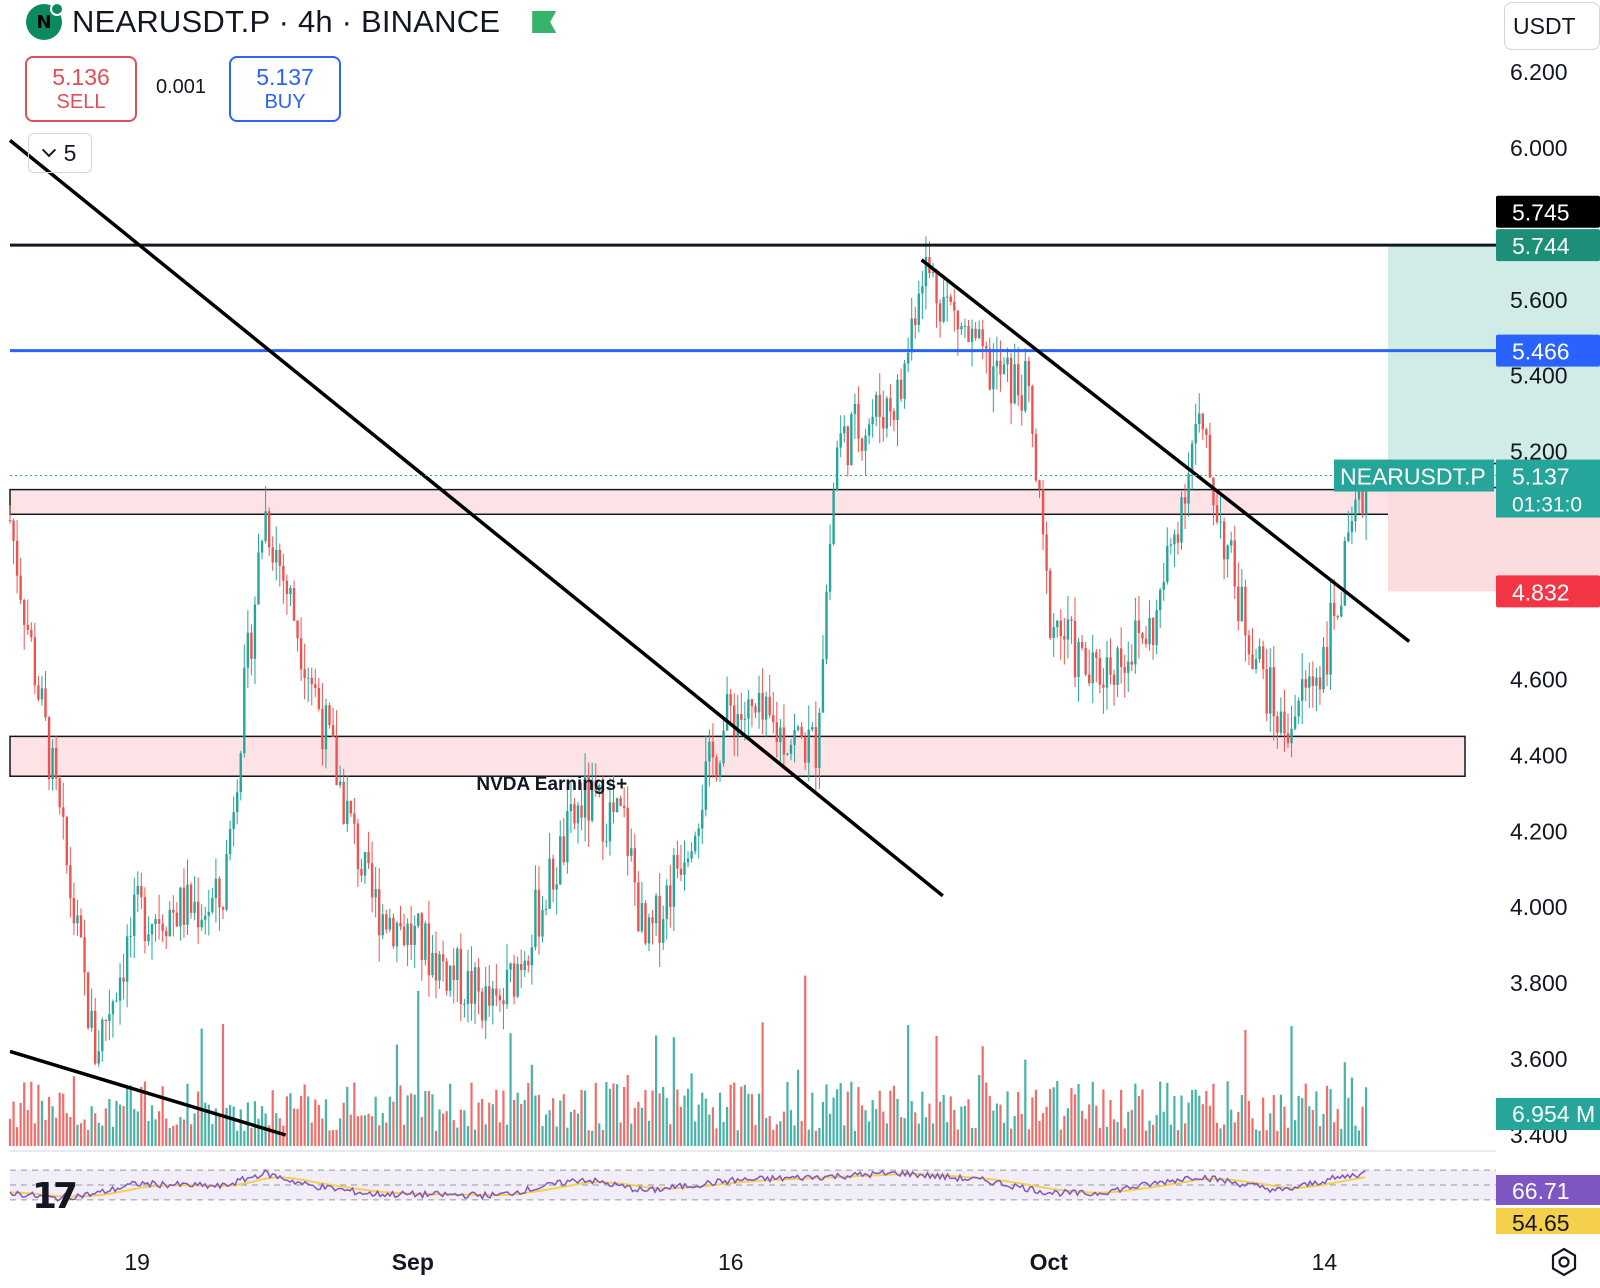  I want to click on trend-line, so click(1165, 450).